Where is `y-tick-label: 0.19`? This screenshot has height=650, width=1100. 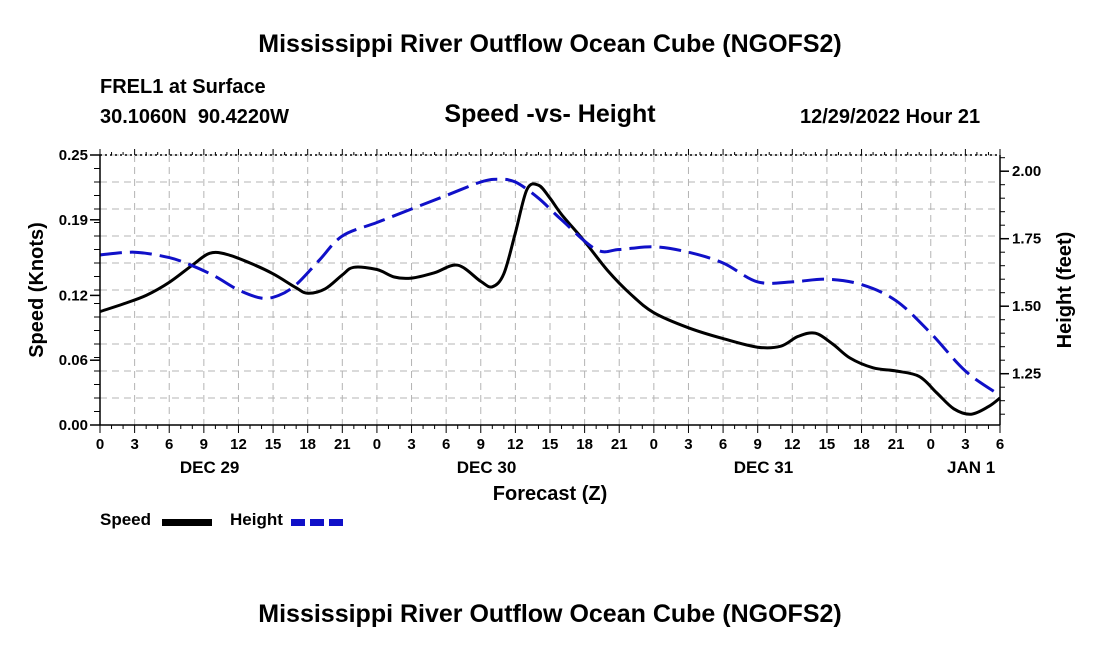
y-tick-label: 0.19 is located at coordinates (73, 220).